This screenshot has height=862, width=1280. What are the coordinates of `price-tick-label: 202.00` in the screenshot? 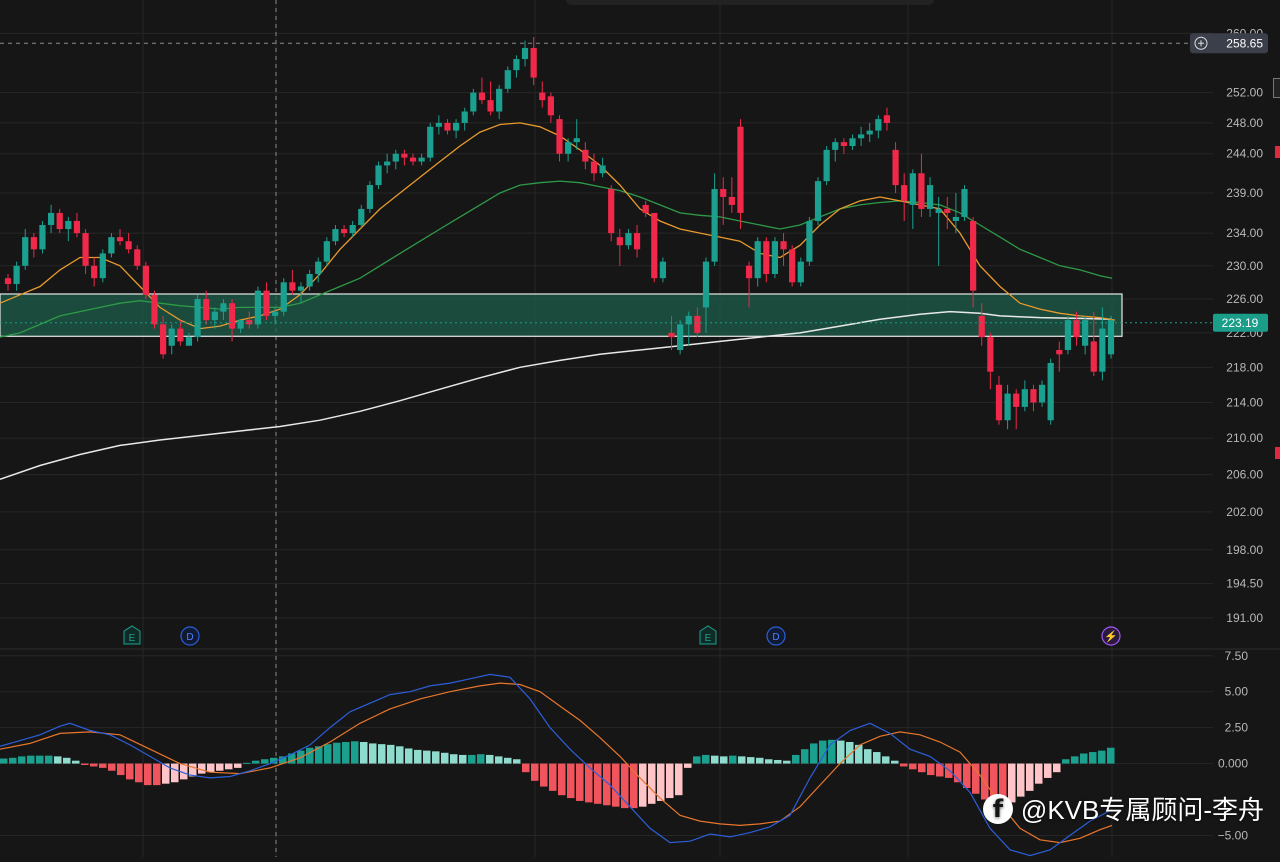 It's located at (1244, 512).